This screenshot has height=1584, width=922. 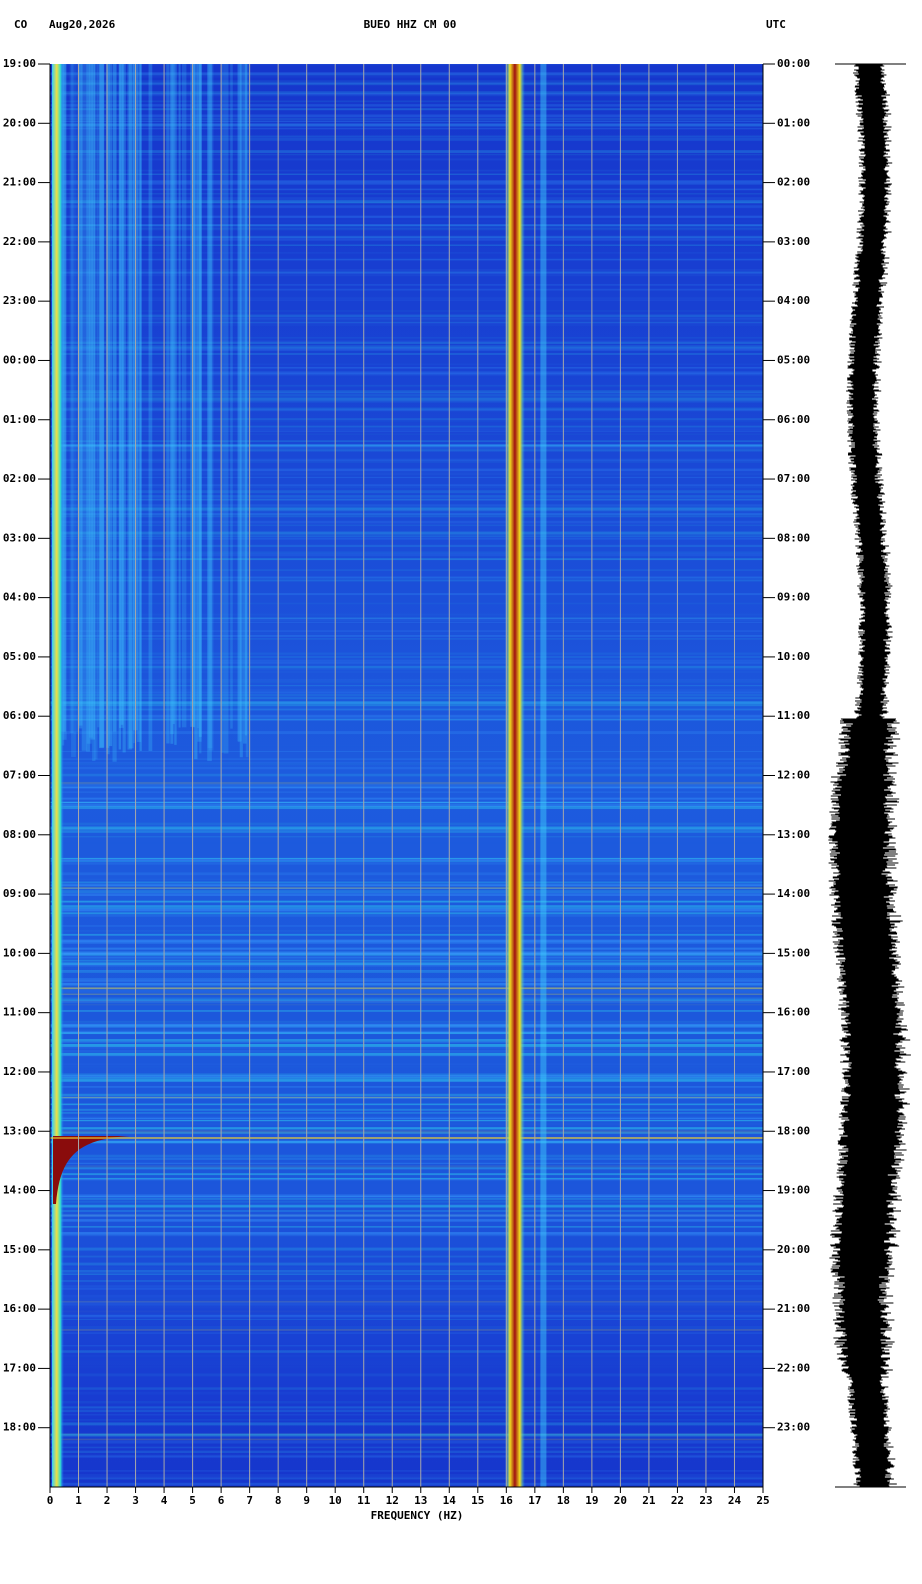 I want to click on y2-tick-label: 01:00, so click(x=793, y=122).